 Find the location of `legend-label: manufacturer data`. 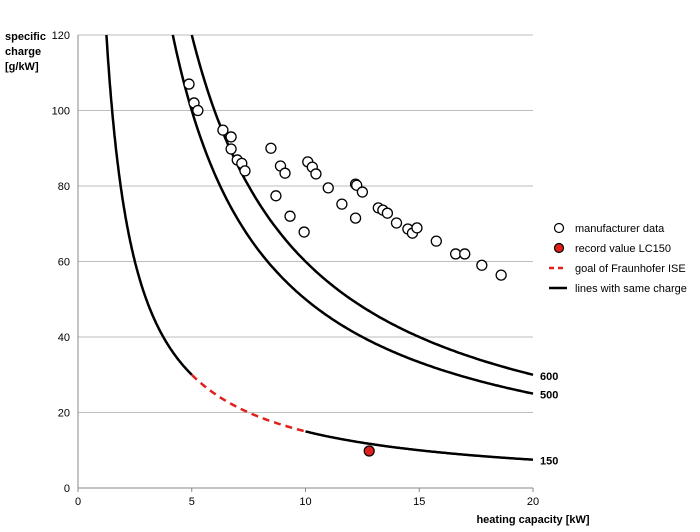

legend-label: manufacturer data is located at coordinates (620, 229).